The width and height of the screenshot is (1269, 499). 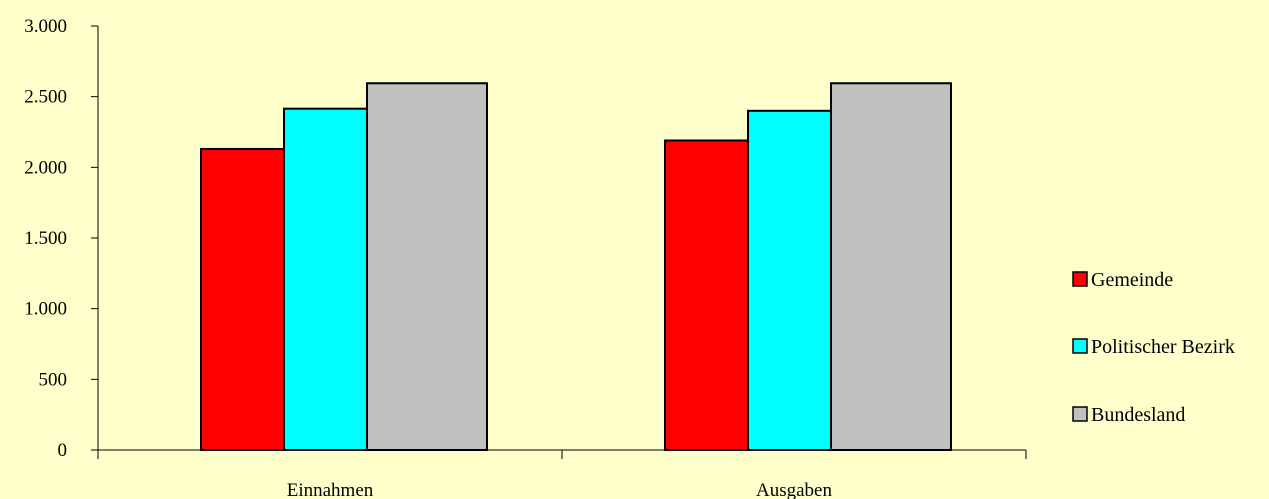 What do you see at coordinates (45, 26) in the screenshot?
I see `y-tick-label: 3.000` at bounding box center [45, 26].